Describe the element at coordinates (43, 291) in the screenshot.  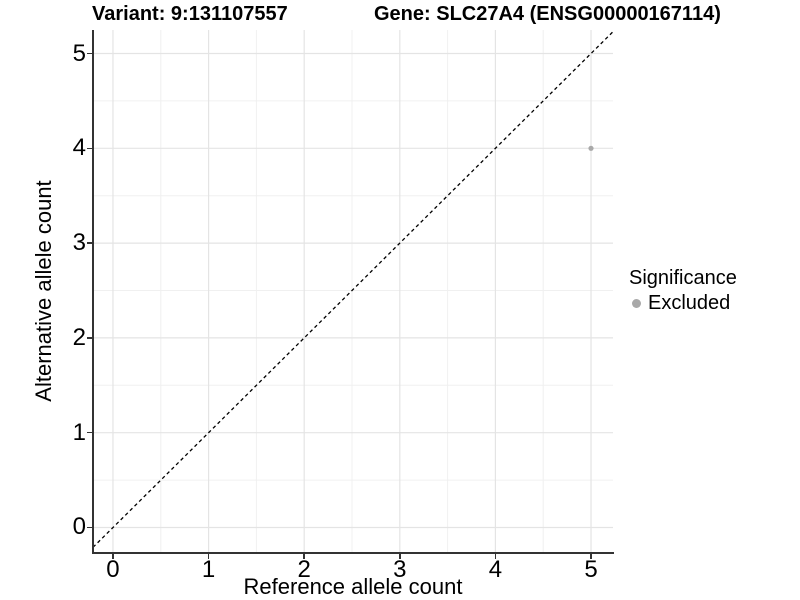
I see `y-axis-title: Alternative allele count` at that location.